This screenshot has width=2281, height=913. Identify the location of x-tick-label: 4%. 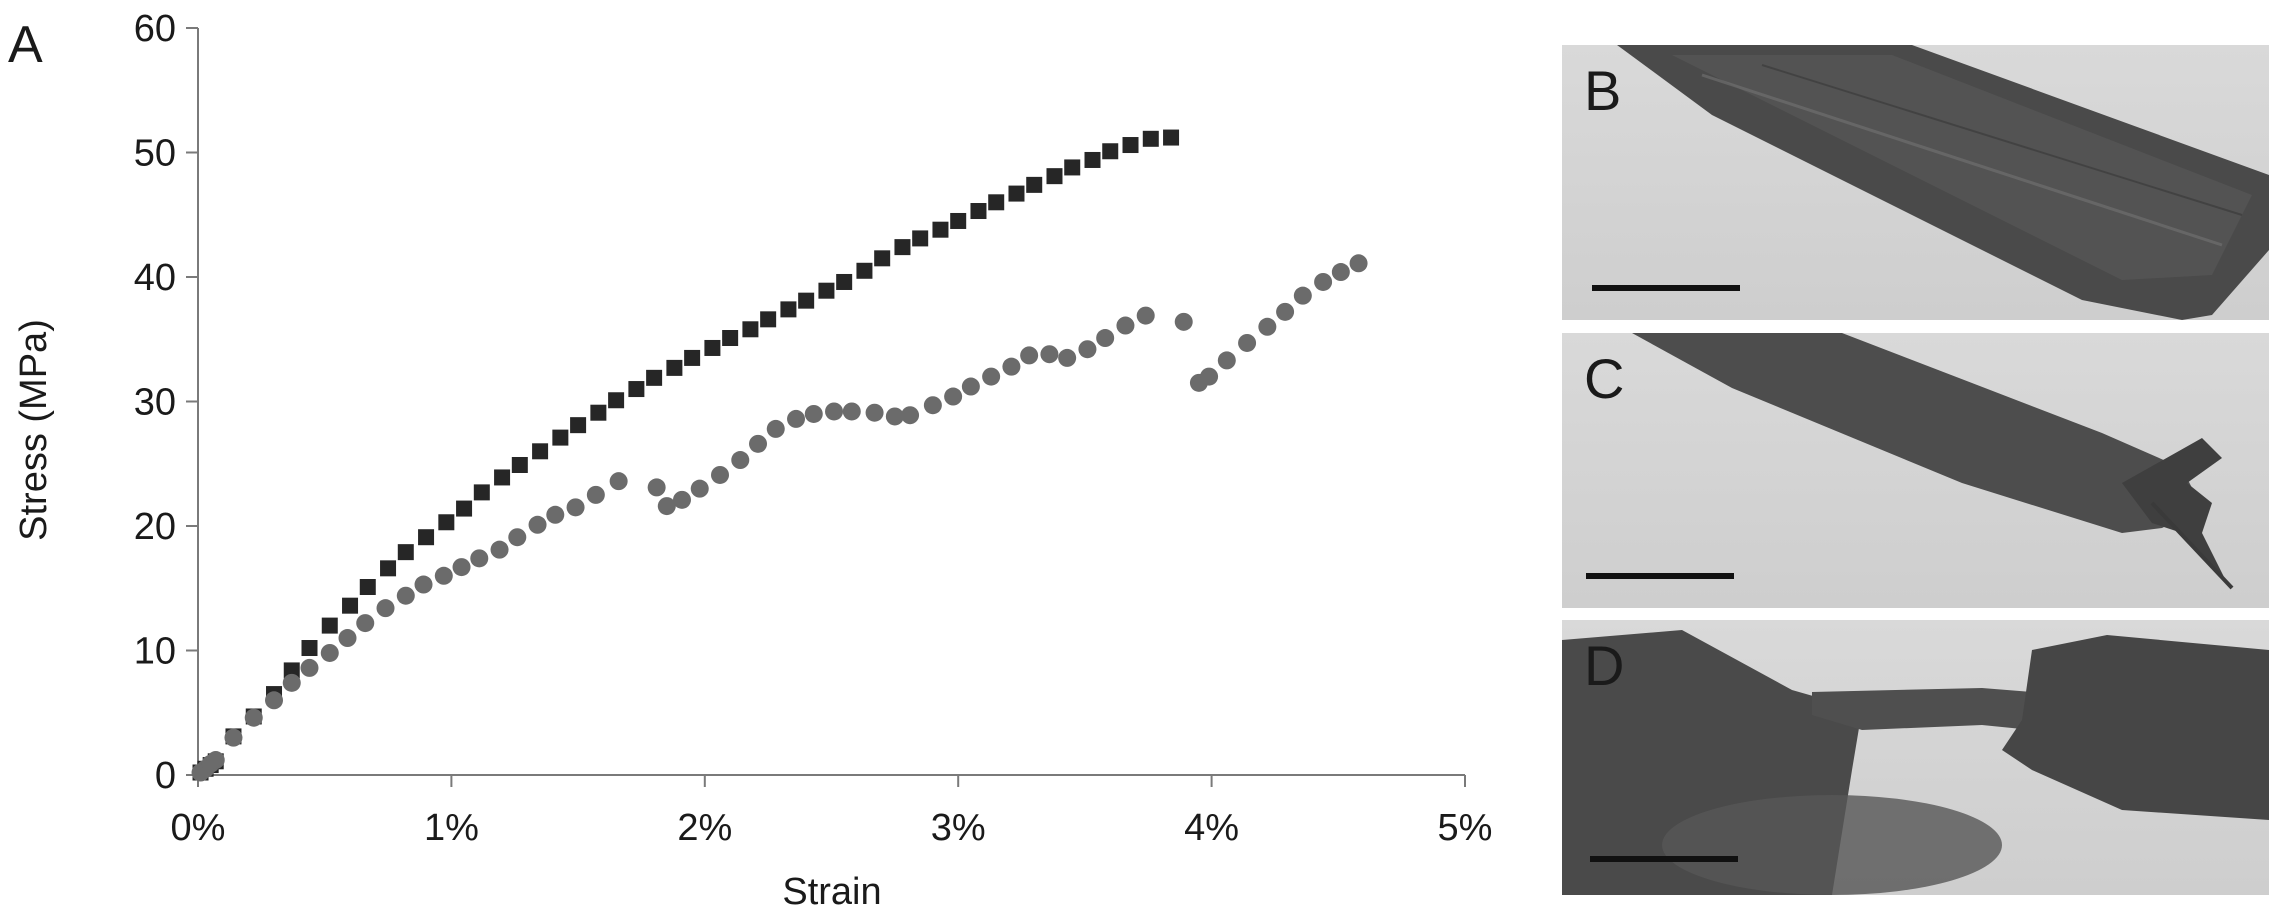
(1211, 828).